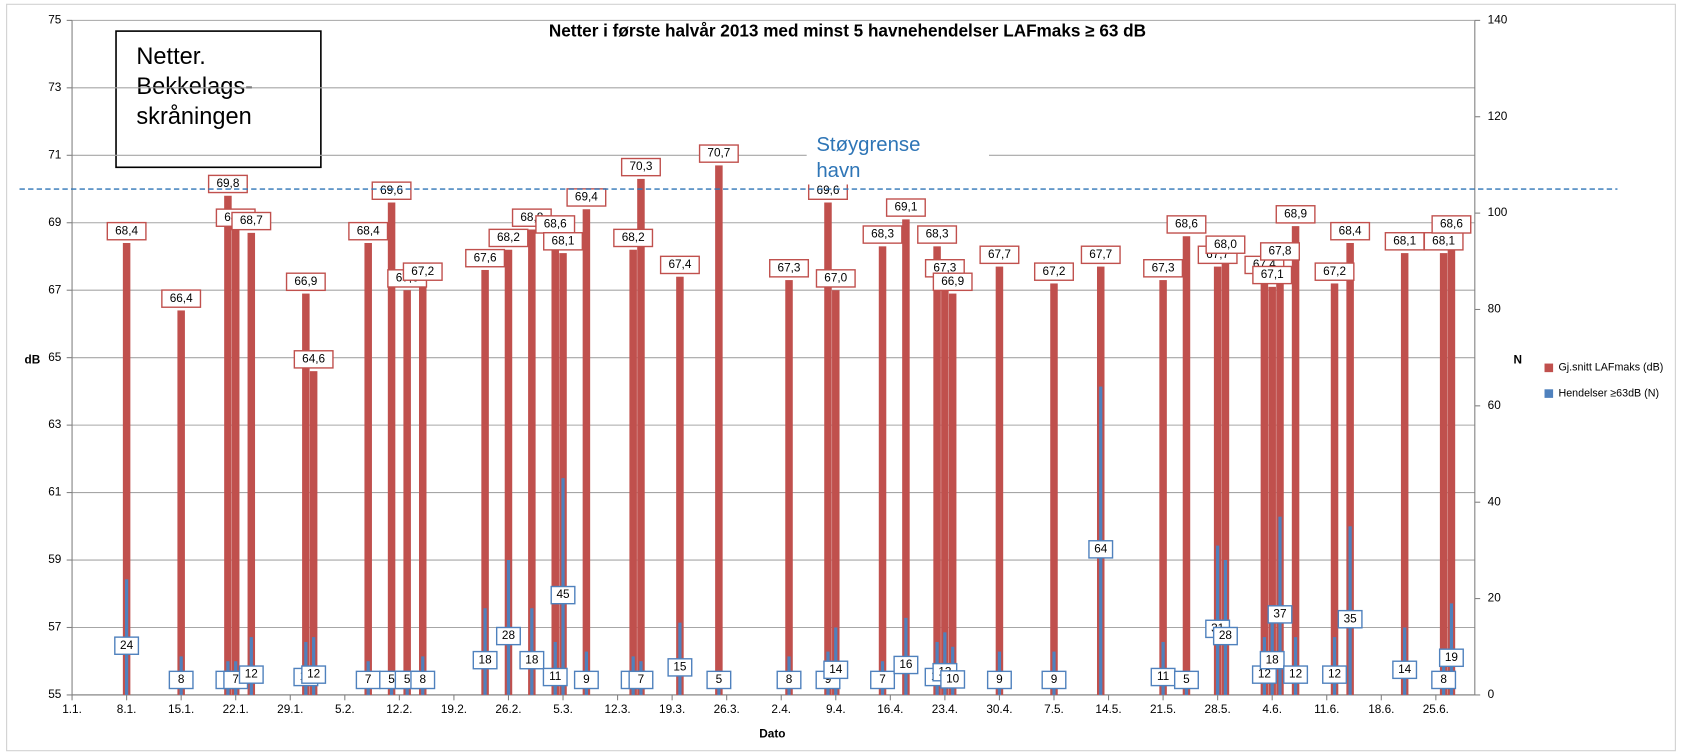 This screenshot has width=1682, height=755. Describe the element at coordinates (1495, 501) in the screenshot. I see `y2-tick-label: 40` at that location.